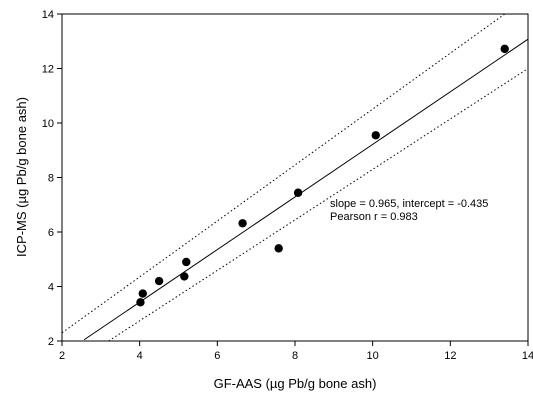 This screenshot has width=533, height=402. I want to click on x-tick-label: 2, so click(62, 356).